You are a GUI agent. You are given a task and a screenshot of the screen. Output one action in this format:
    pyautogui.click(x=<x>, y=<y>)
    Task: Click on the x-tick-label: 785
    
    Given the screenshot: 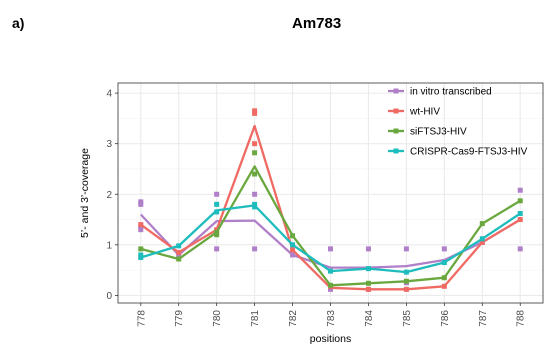 What is the action you would take?
    pyautogui.click(x=407, y=318)
    